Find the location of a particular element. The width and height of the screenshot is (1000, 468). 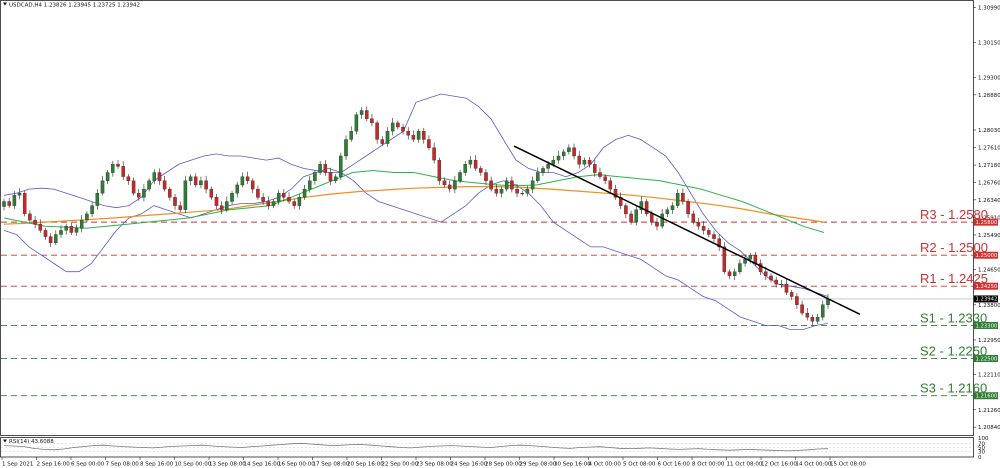

rsi-header: RSI(14) 43.6088 is located at coordinates (31, 442).